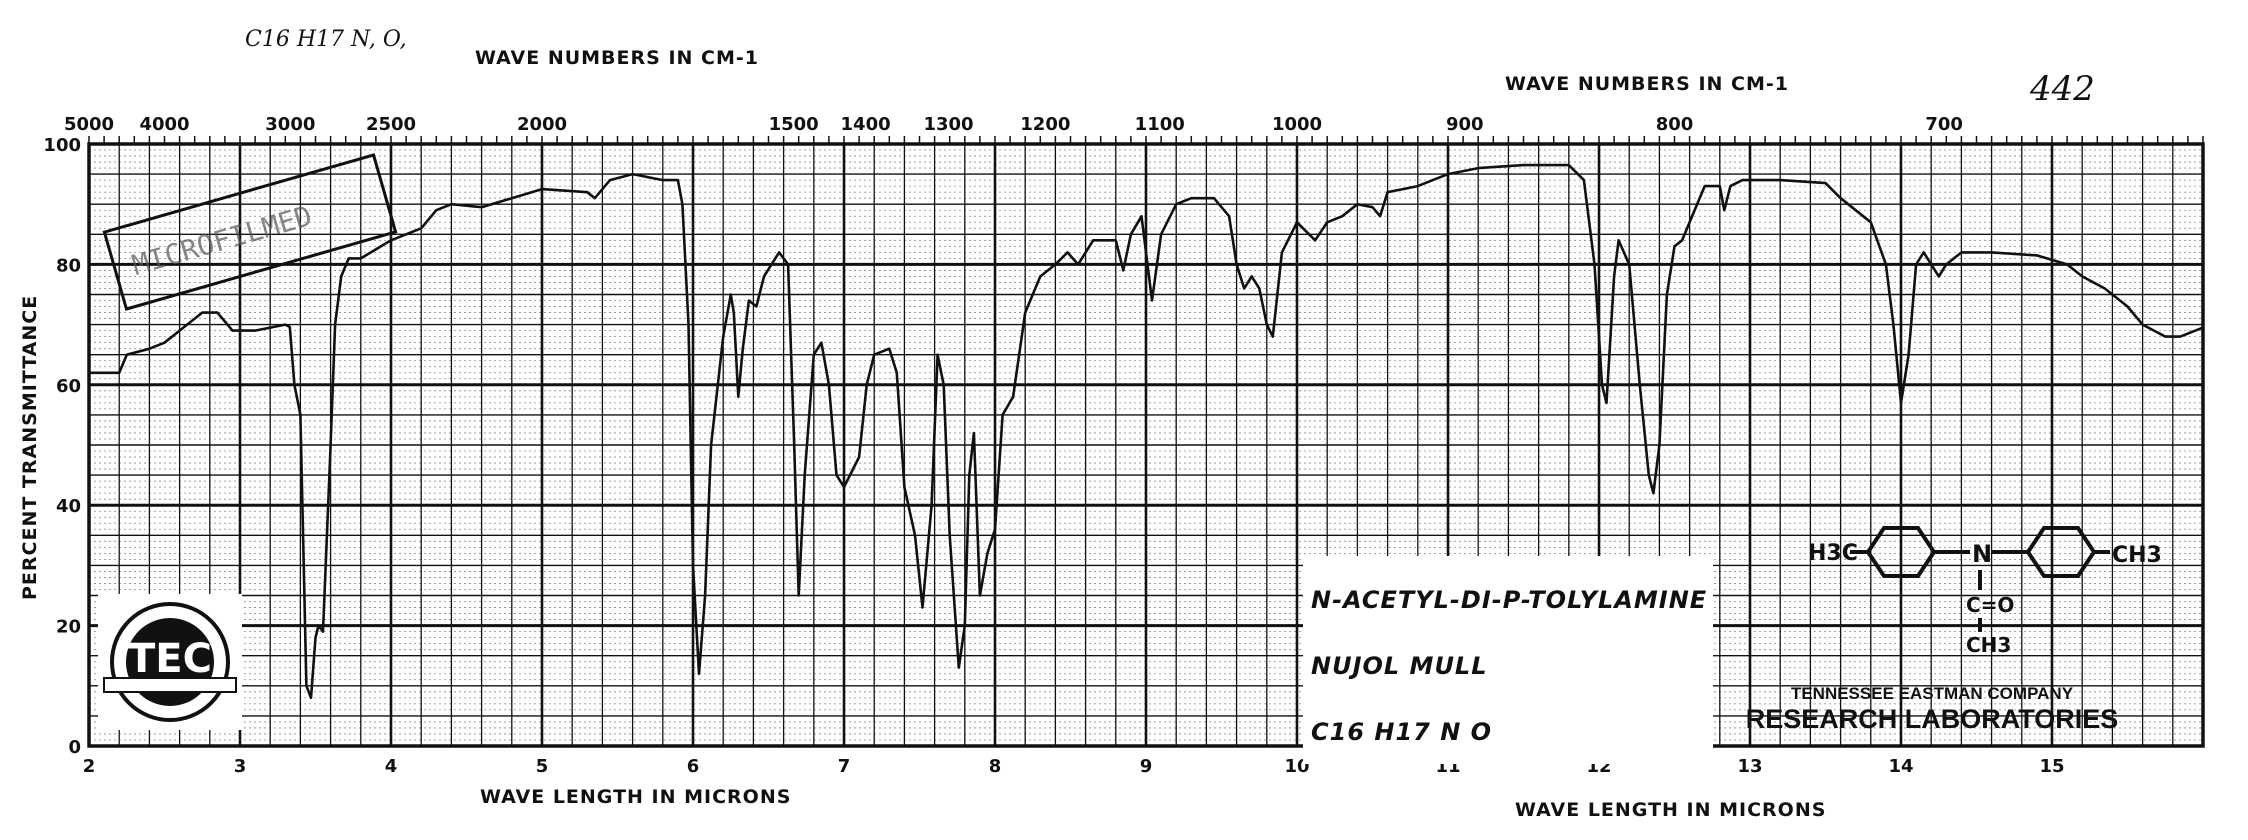 This screenshot has width=2248, height=840. I want to click on y-tick-label: 80, so click(68, 265).